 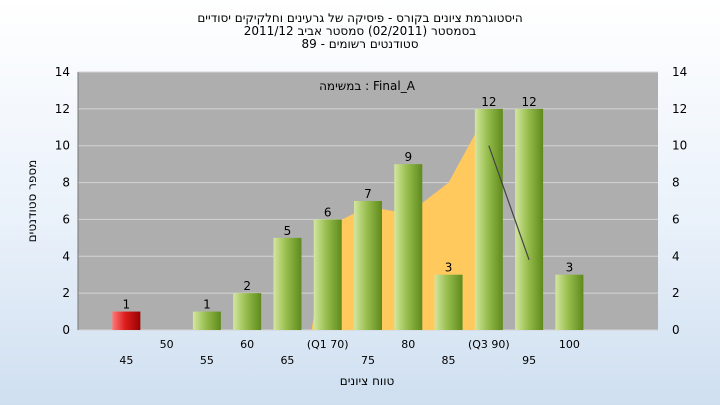 I want to click on x-tick-label: 50, so click(x=167, y=344).